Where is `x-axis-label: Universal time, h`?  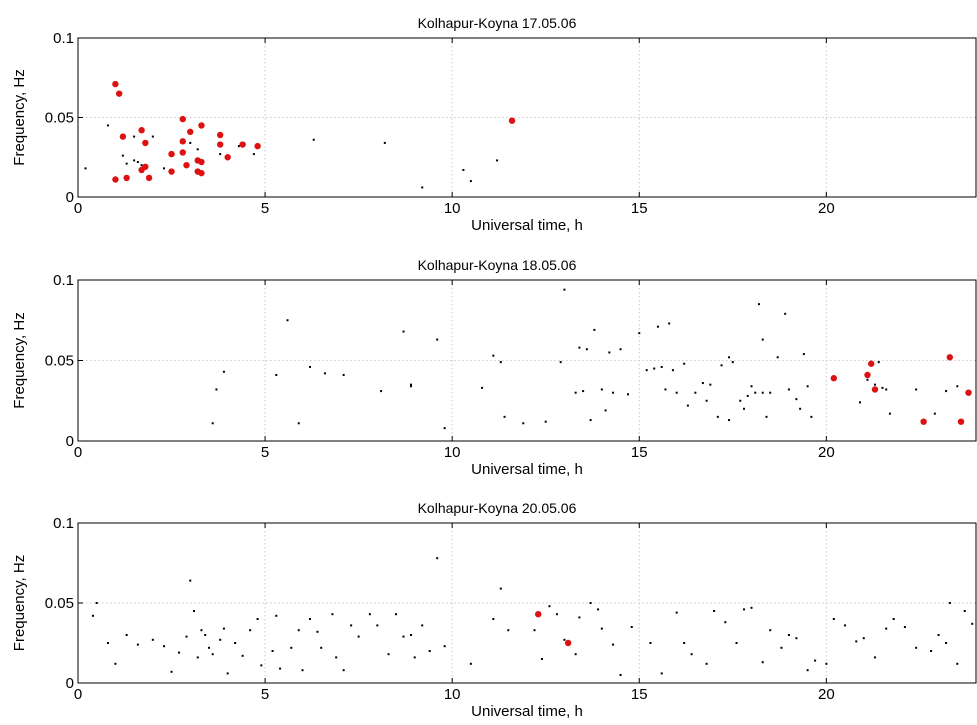 x-axis-label: Universal time, h is located at coordinates (527, 469).